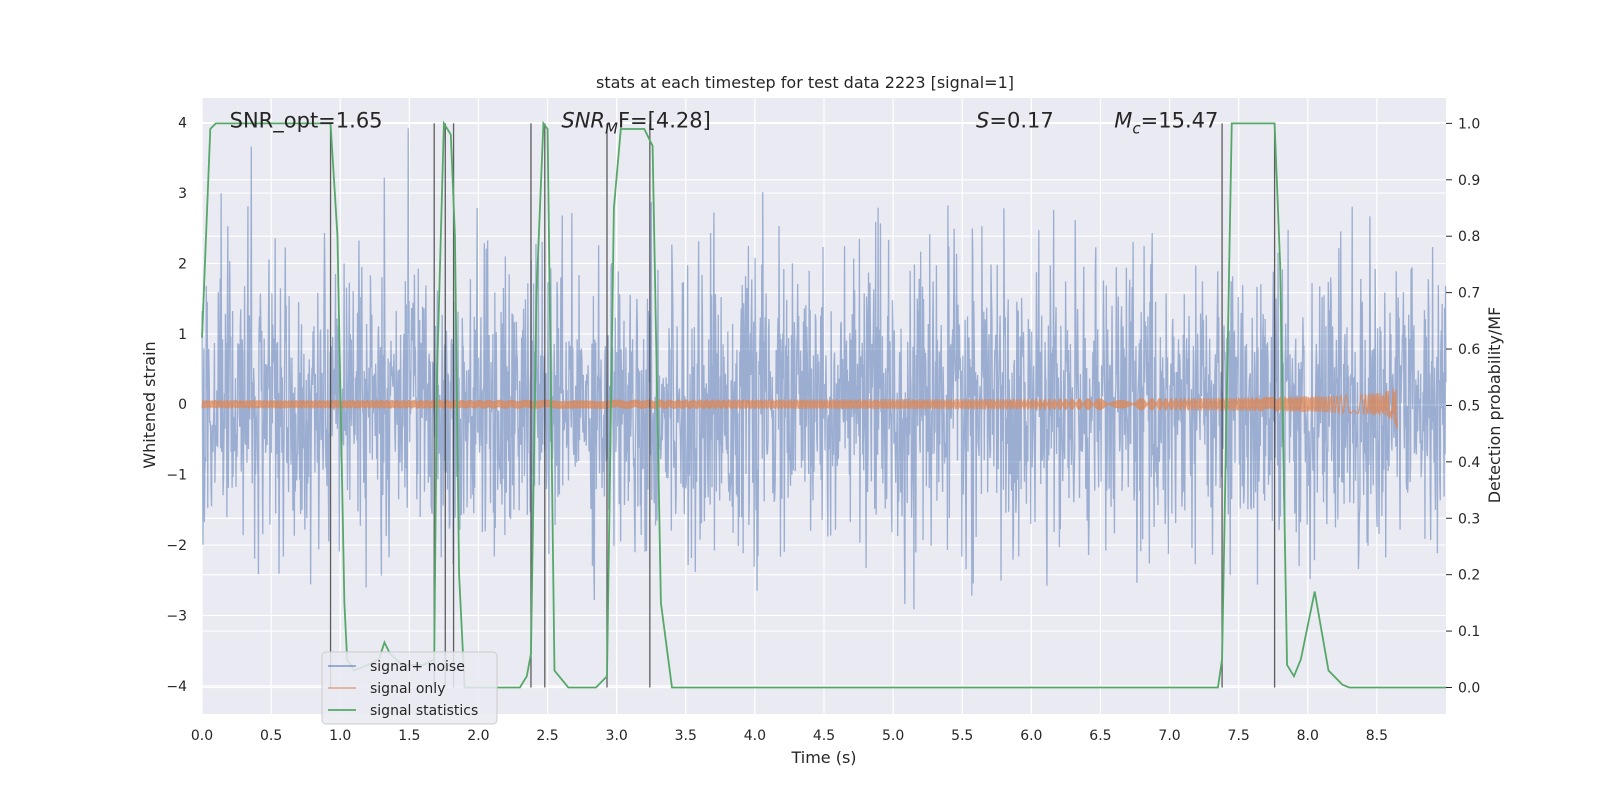 This screenshot has width=1600, height=800. I want to click on annotation: SNRMF=[4.28], so click(635, 123).